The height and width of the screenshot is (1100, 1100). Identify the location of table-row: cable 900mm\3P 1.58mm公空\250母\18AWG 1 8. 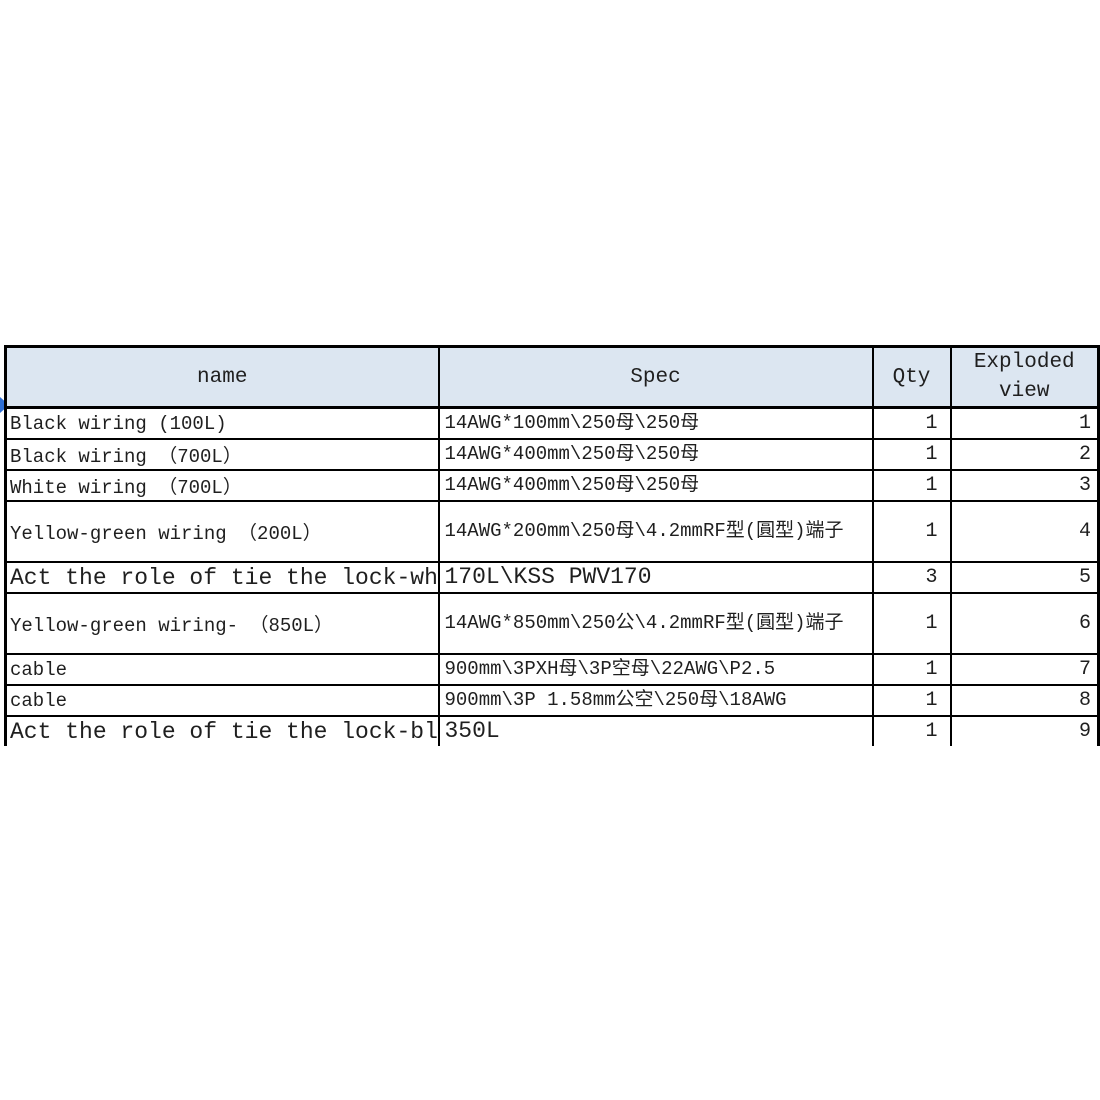
(552, 700).